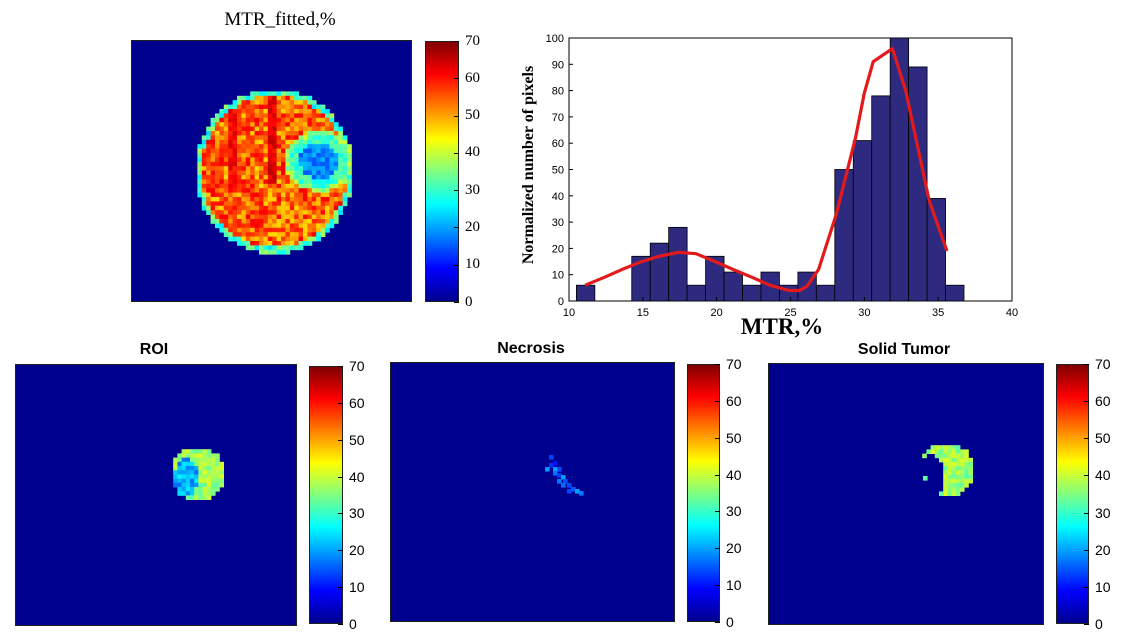 Image resolution: width=1125 pixels, height=637 pixels. I want to click on x-tick-label: 35, so click(938, 313).